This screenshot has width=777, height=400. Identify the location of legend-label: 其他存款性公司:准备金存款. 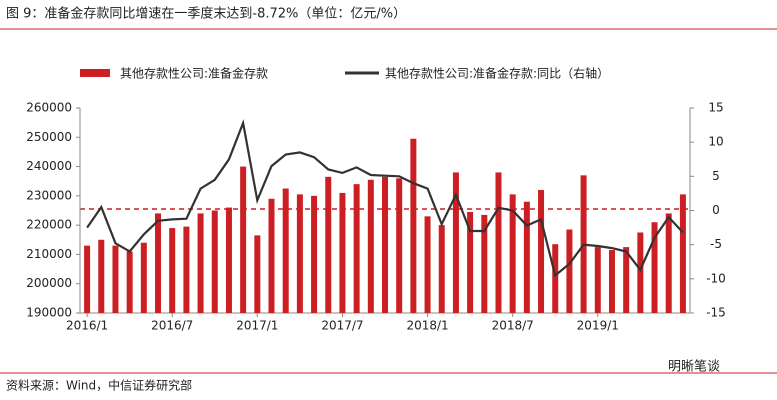
(194, 73).